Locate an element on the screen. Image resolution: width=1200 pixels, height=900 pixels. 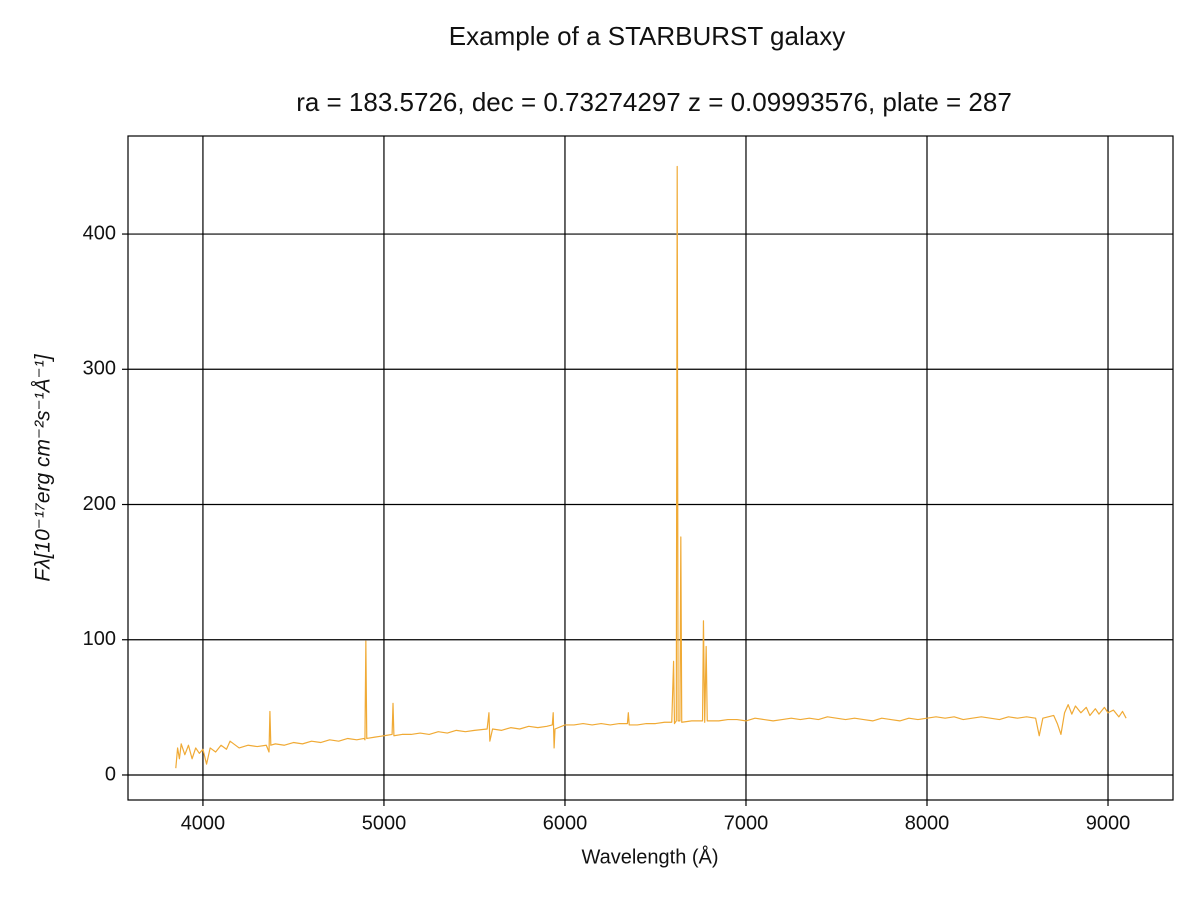
y-tick-label: 400 is located at coordinates (99, 233).